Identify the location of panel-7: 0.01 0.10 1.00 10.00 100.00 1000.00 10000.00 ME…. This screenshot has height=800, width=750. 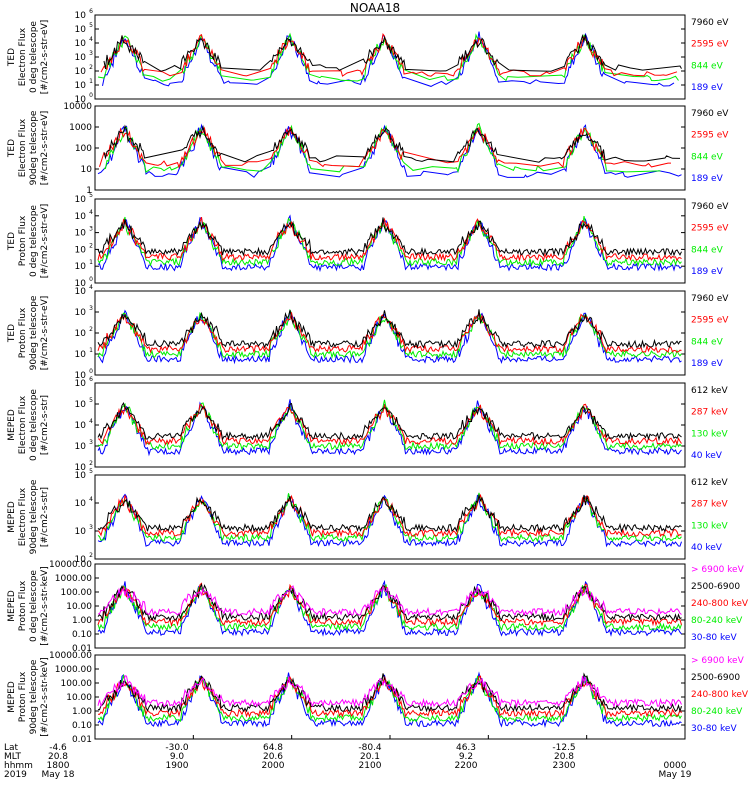
(378, 607).